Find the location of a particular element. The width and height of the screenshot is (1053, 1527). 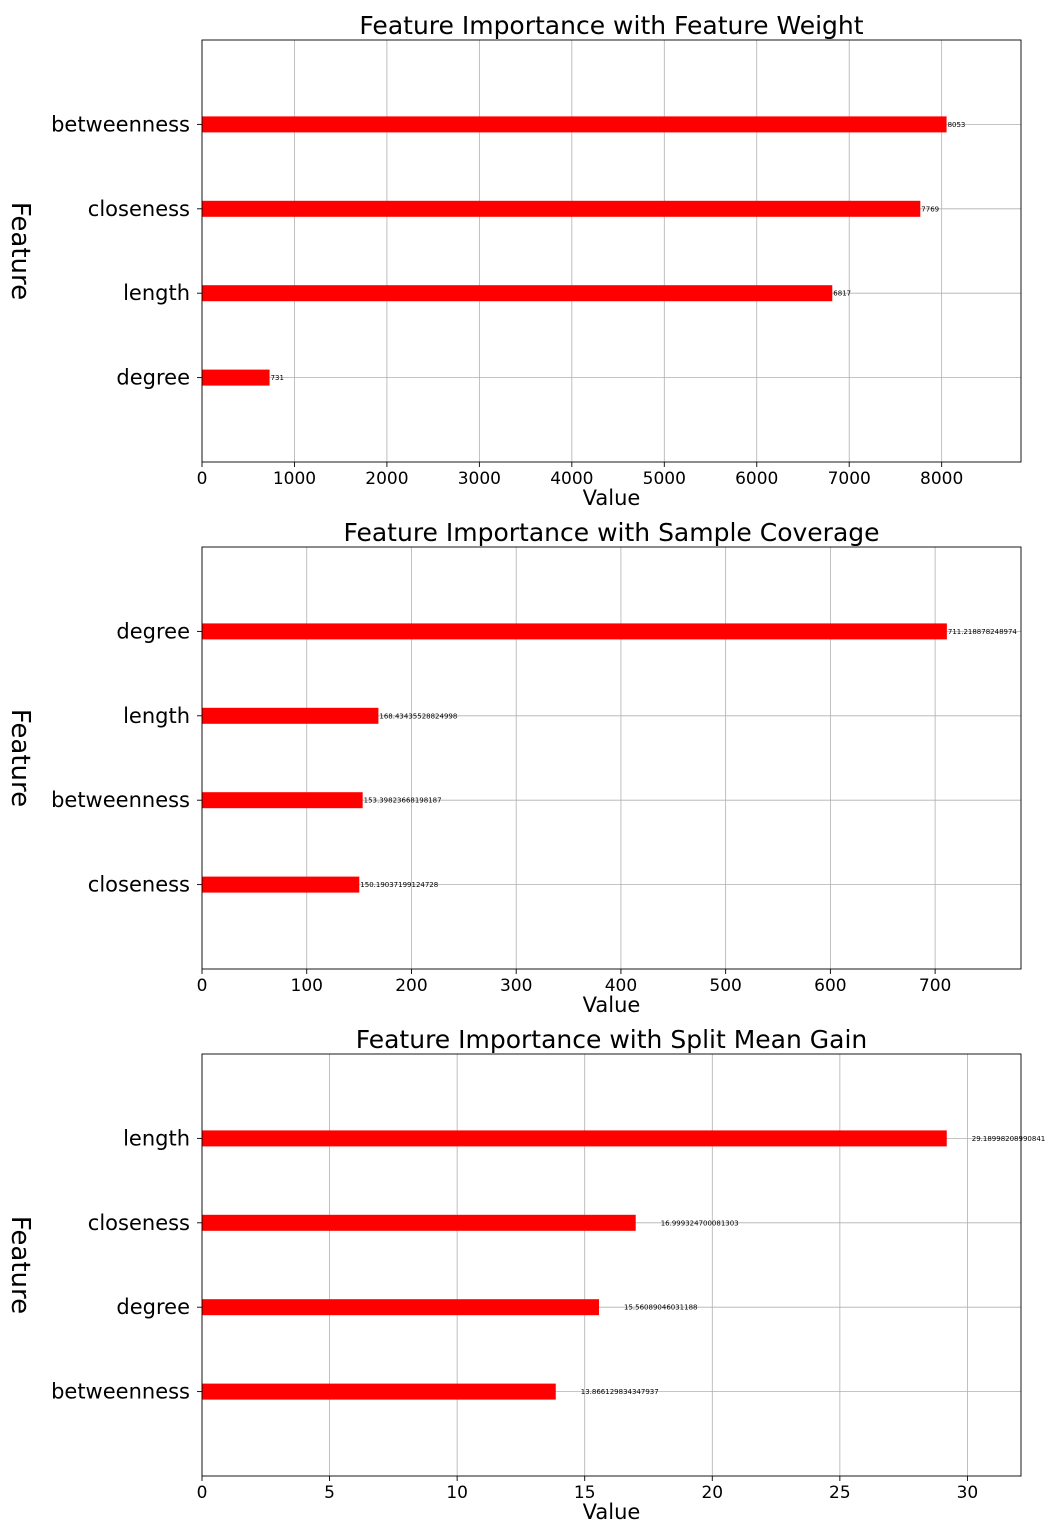

data-label: 13.866129834347937 is located at coordinates (620, 1392).